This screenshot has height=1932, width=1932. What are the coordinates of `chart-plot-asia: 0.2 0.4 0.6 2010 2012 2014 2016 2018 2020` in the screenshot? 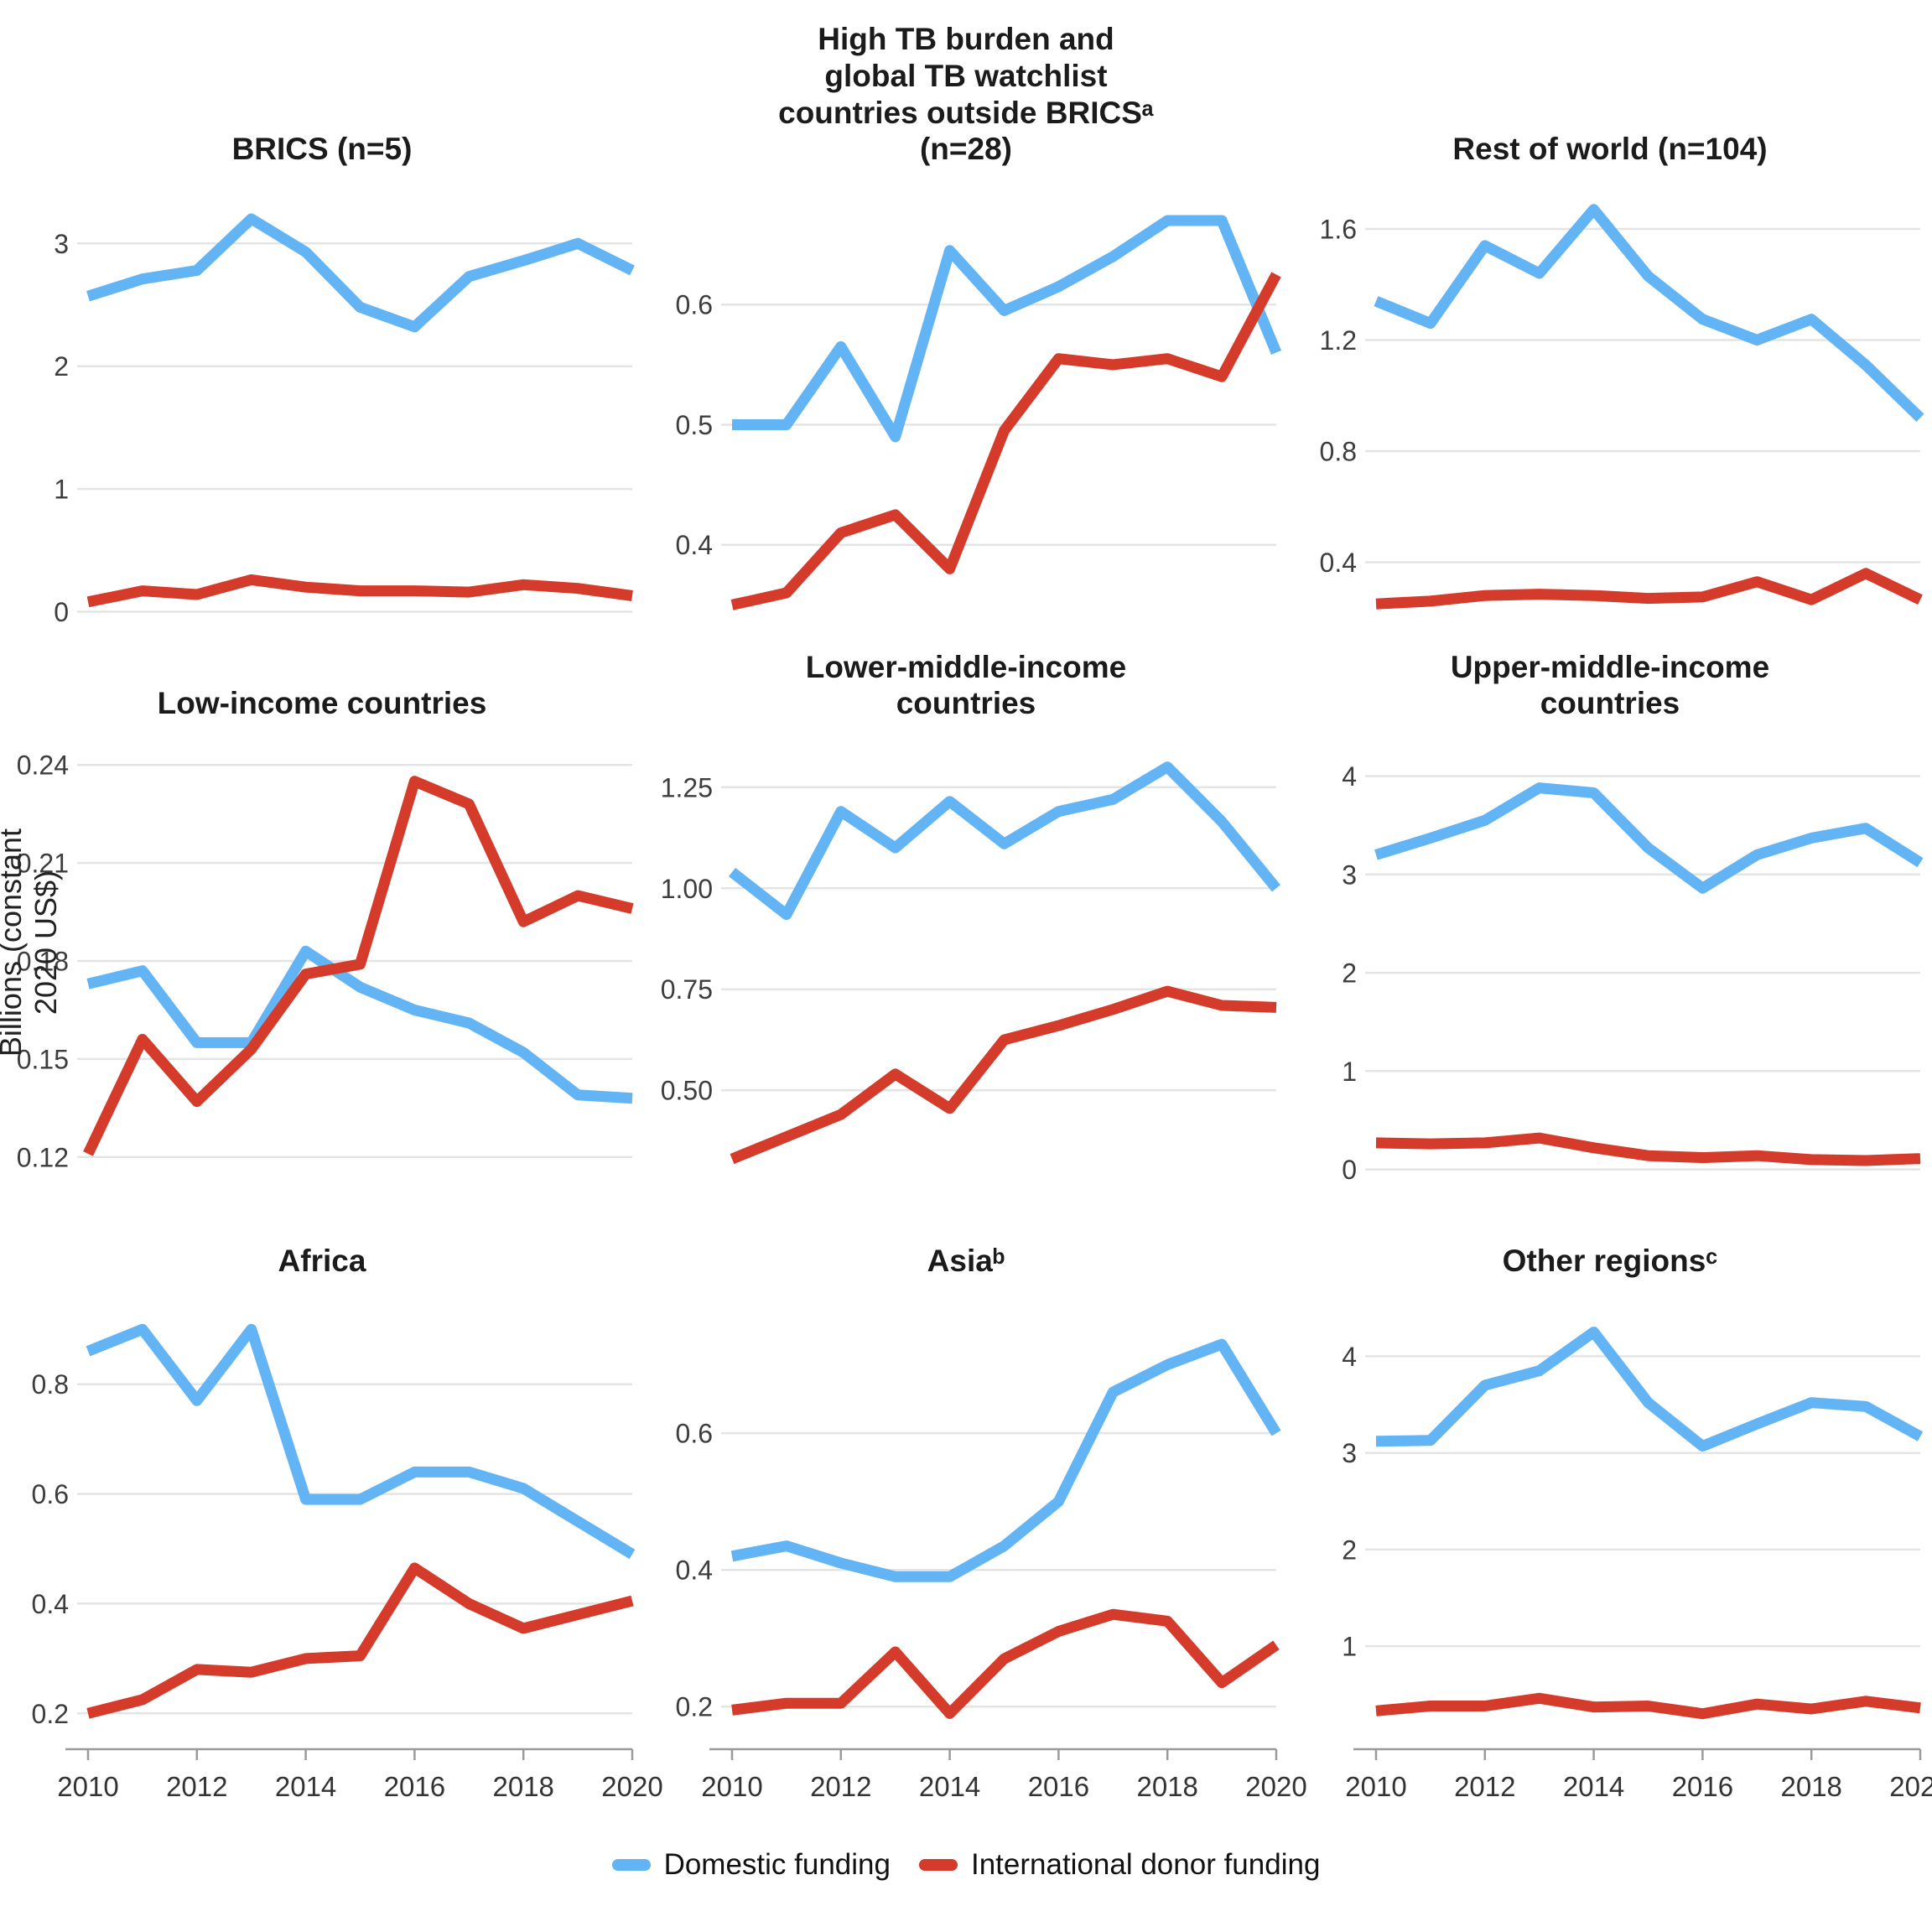 It's located at (991, 1570).